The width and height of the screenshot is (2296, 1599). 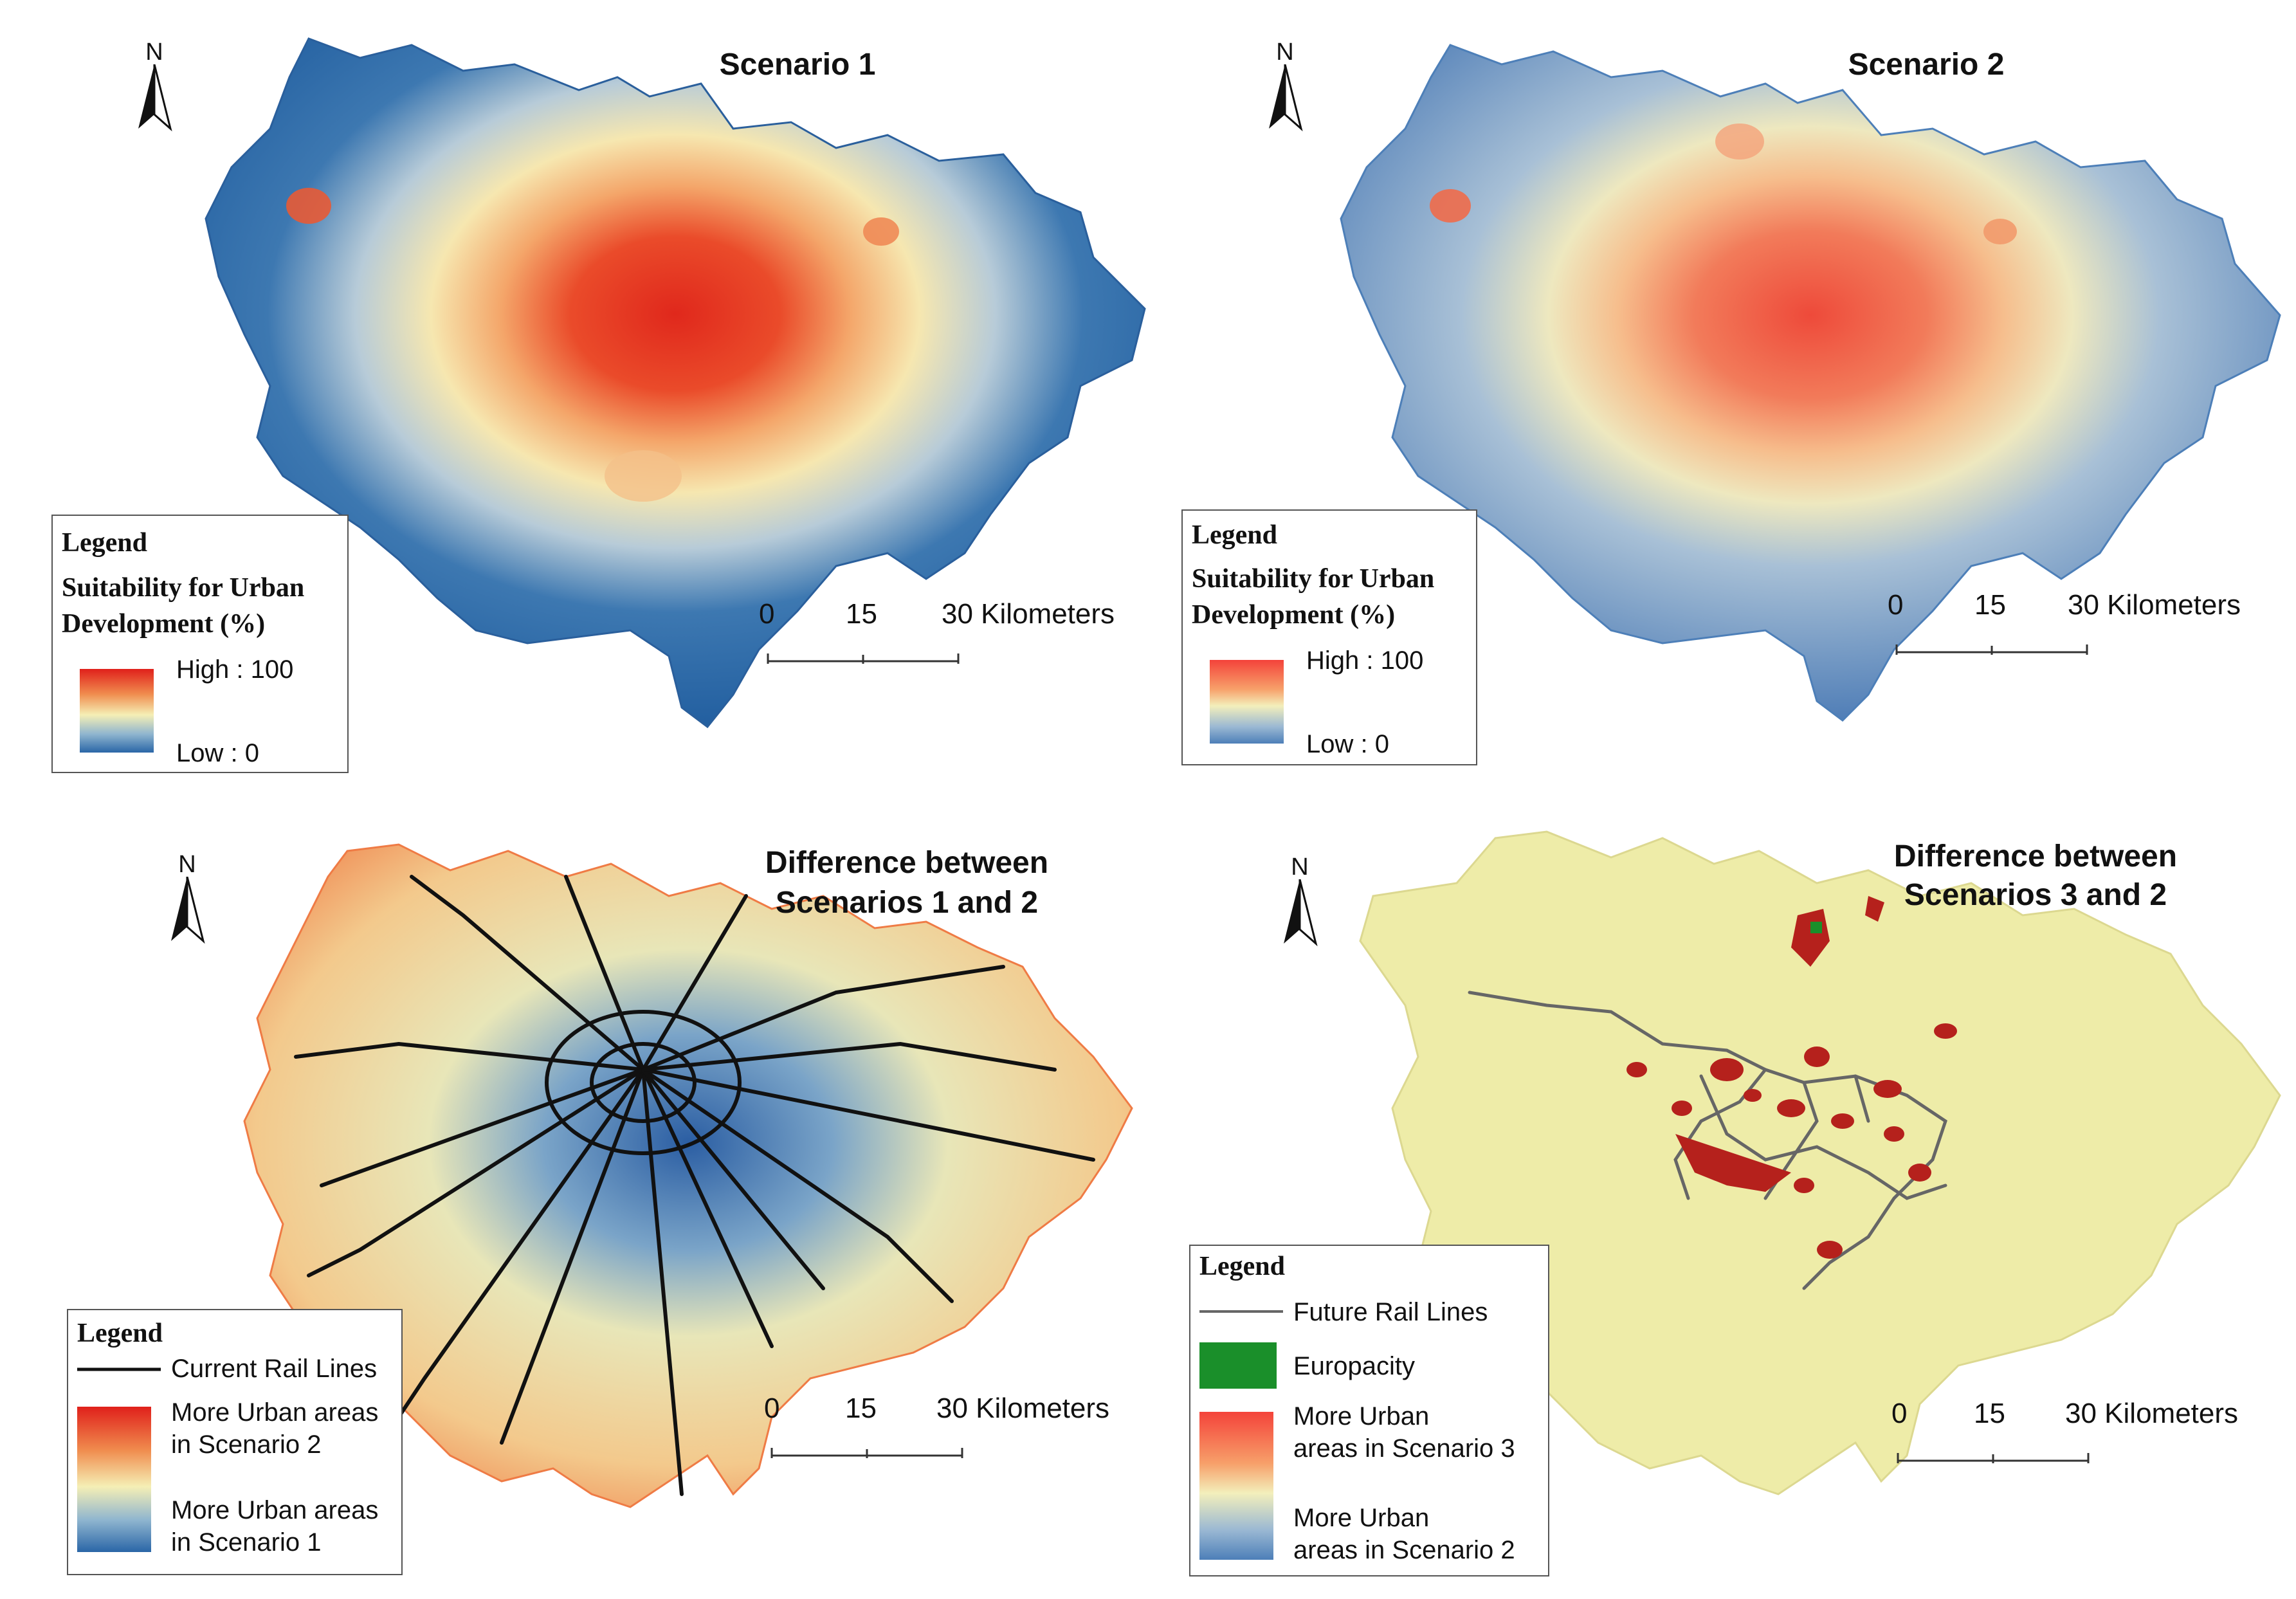 I want to click on legend-high-line-2: areas in Scenario 3, so click(x=1404, y=1448).